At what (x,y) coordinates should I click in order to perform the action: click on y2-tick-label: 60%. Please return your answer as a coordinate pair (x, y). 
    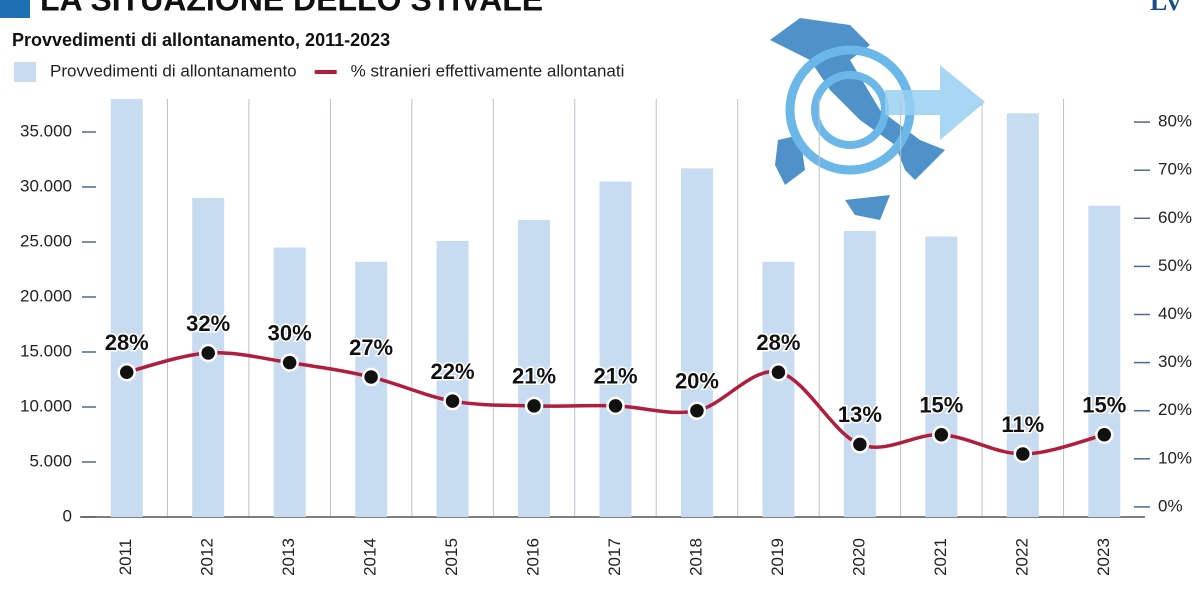
    Looking at the image, I should click on (1175, 217).